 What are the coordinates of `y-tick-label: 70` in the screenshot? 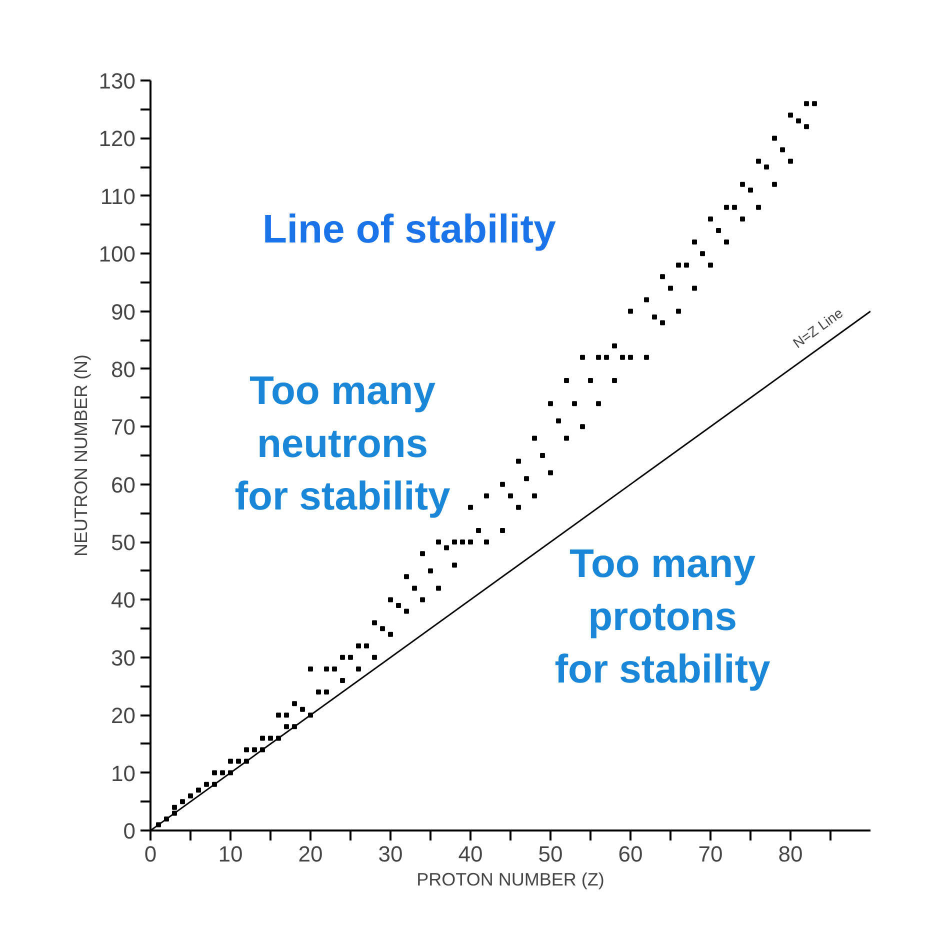 It's located at (123, 427).